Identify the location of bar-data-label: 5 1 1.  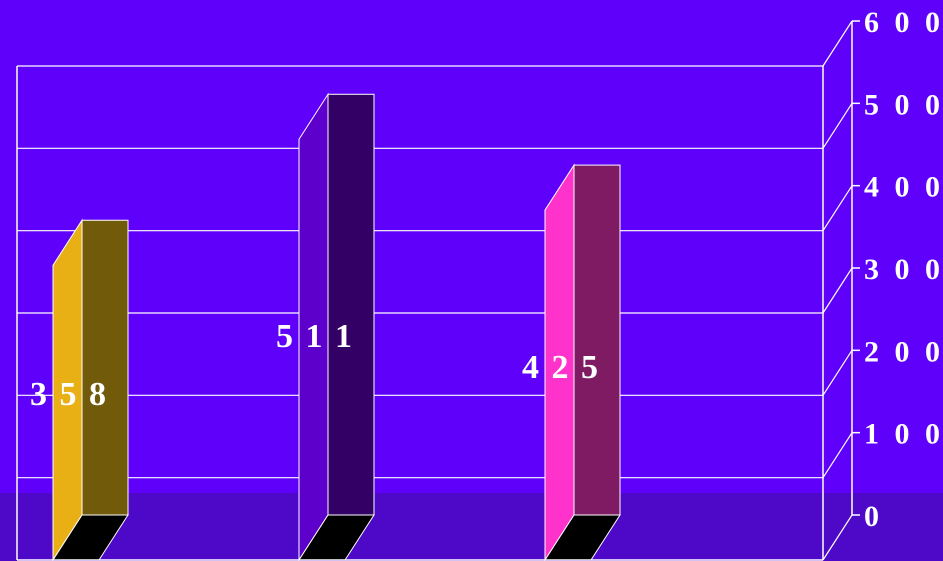
(315, 336).